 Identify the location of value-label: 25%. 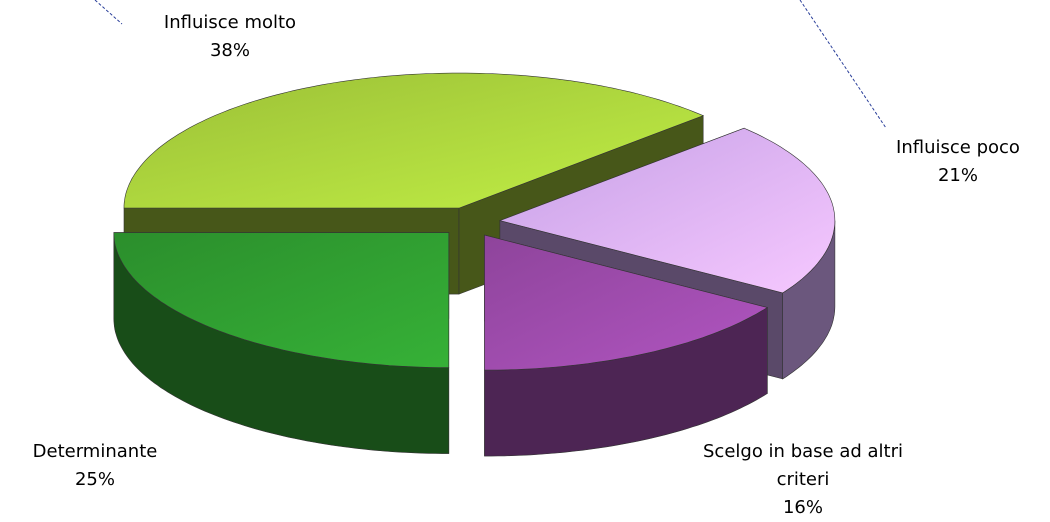
(94, 479).